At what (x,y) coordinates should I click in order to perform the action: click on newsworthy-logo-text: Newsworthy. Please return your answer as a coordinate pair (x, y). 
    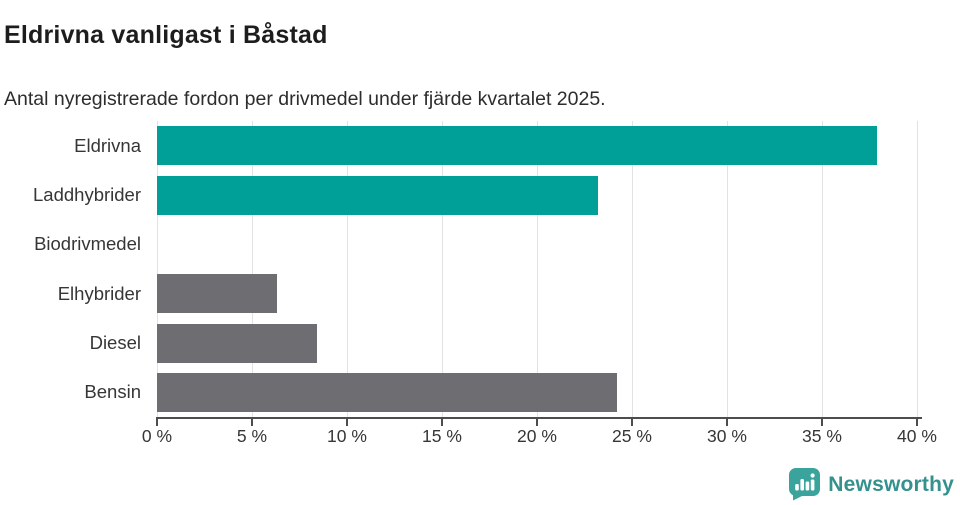
    Looking at the image, I should click on (891, 484).